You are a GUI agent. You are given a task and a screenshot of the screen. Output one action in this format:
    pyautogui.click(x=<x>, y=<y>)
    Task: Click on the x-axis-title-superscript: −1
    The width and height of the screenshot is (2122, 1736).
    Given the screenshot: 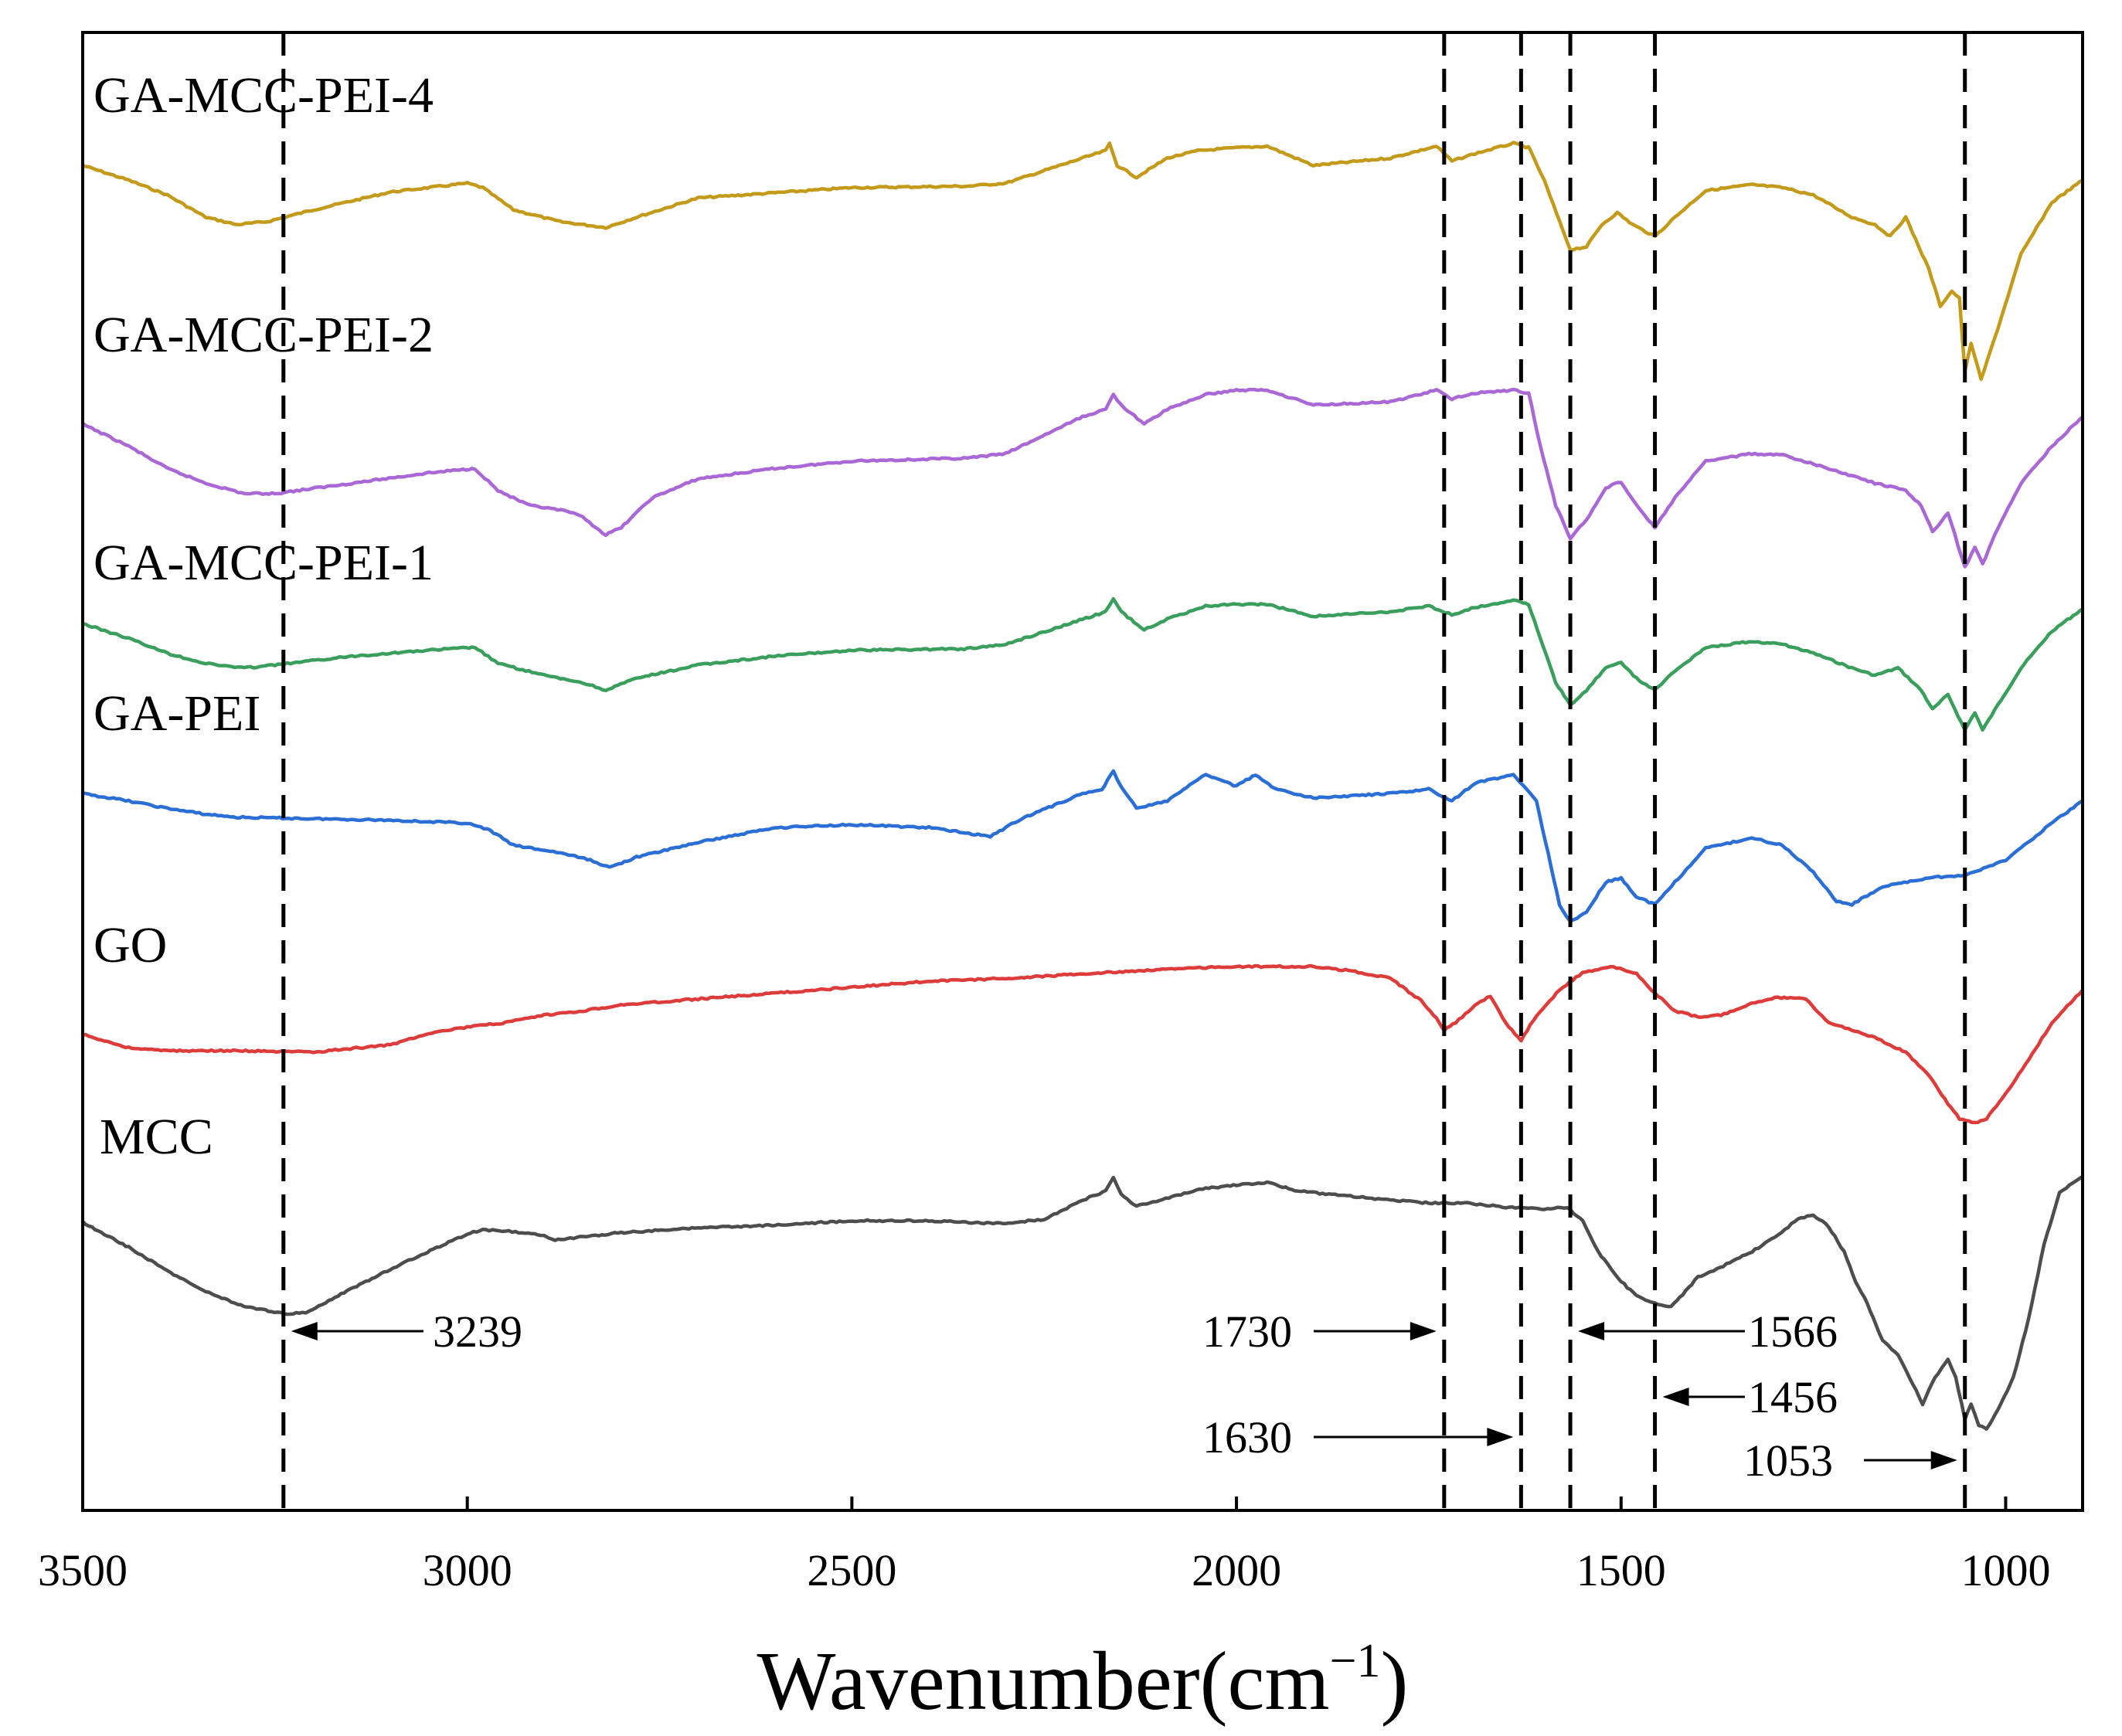 What is the action you would take?
    pyautogui.click(x=1355, y=1661)
    